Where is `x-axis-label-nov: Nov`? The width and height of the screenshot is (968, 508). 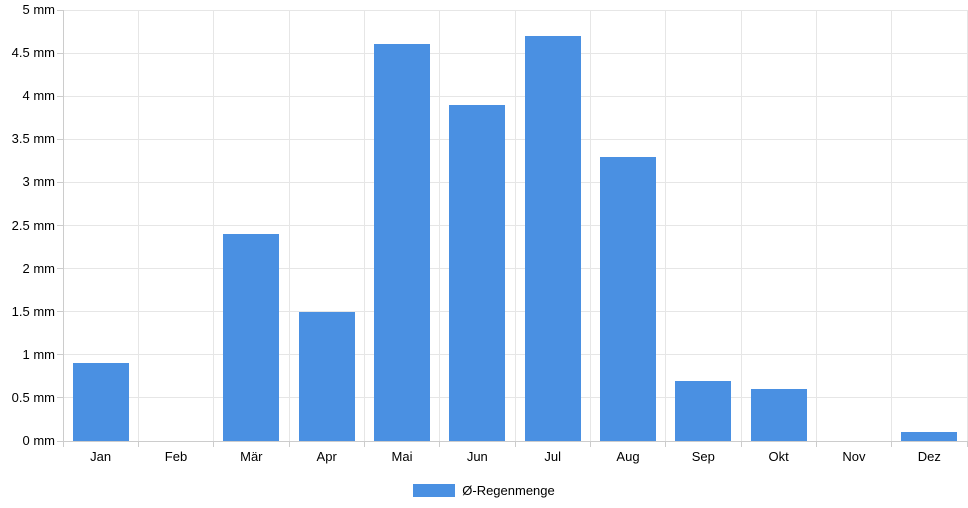
x-axis-label-nov: Nov is located at coordinates (854, 456).